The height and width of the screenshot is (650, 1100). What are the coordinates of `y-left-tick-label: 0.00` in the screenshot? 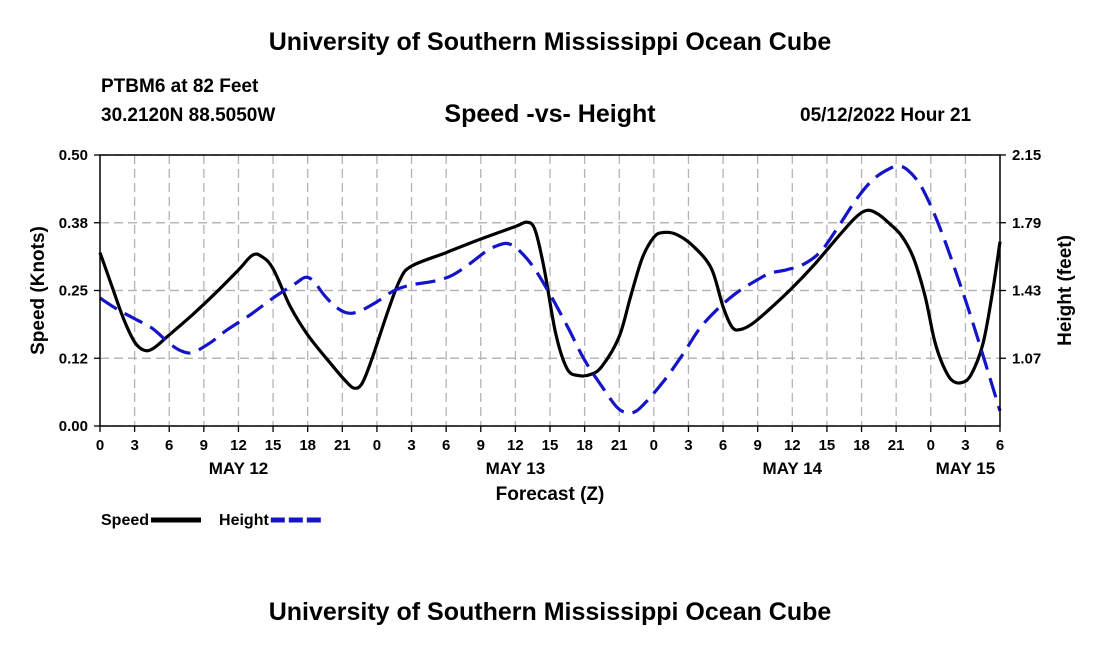 It's located at (73, 426).